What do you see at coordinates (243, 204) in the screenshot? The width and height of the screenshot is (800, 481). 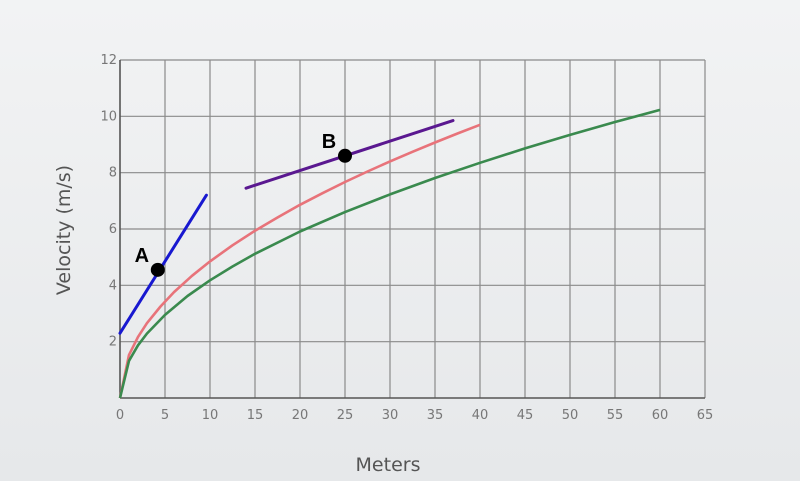 I see `marked-points: AB` at bounding box center [243, 204].